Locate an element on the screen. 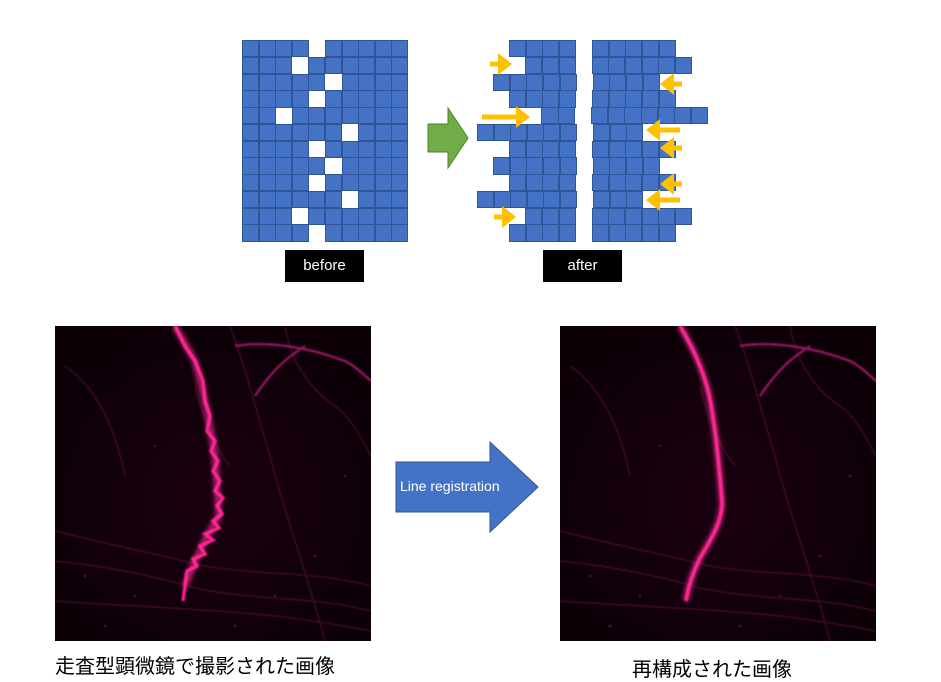 The image size is (941, 682). shift-arrows is located at coordinates (582, 140).